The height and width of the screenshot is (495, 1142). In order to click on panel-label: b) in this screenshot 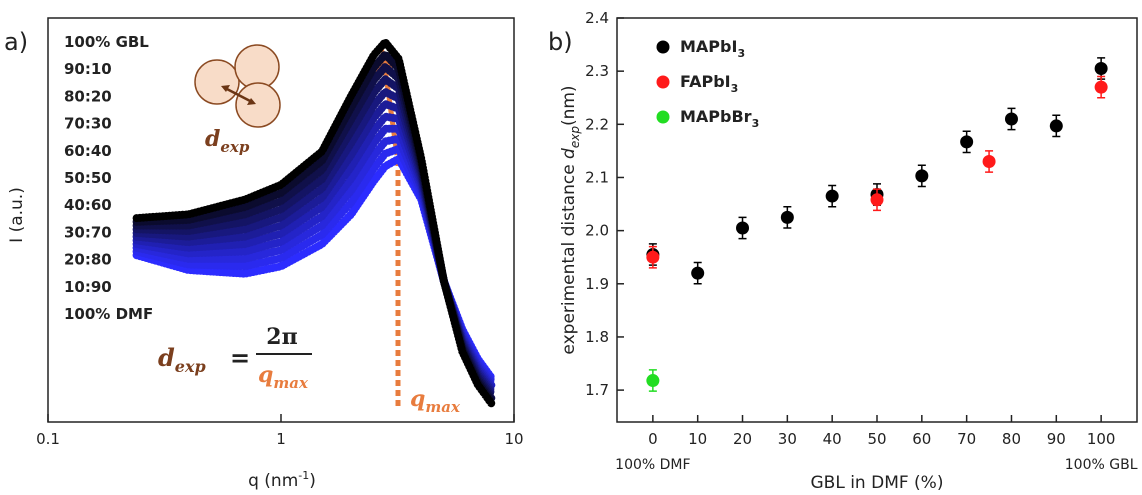, I will do `click(560, 42)`.